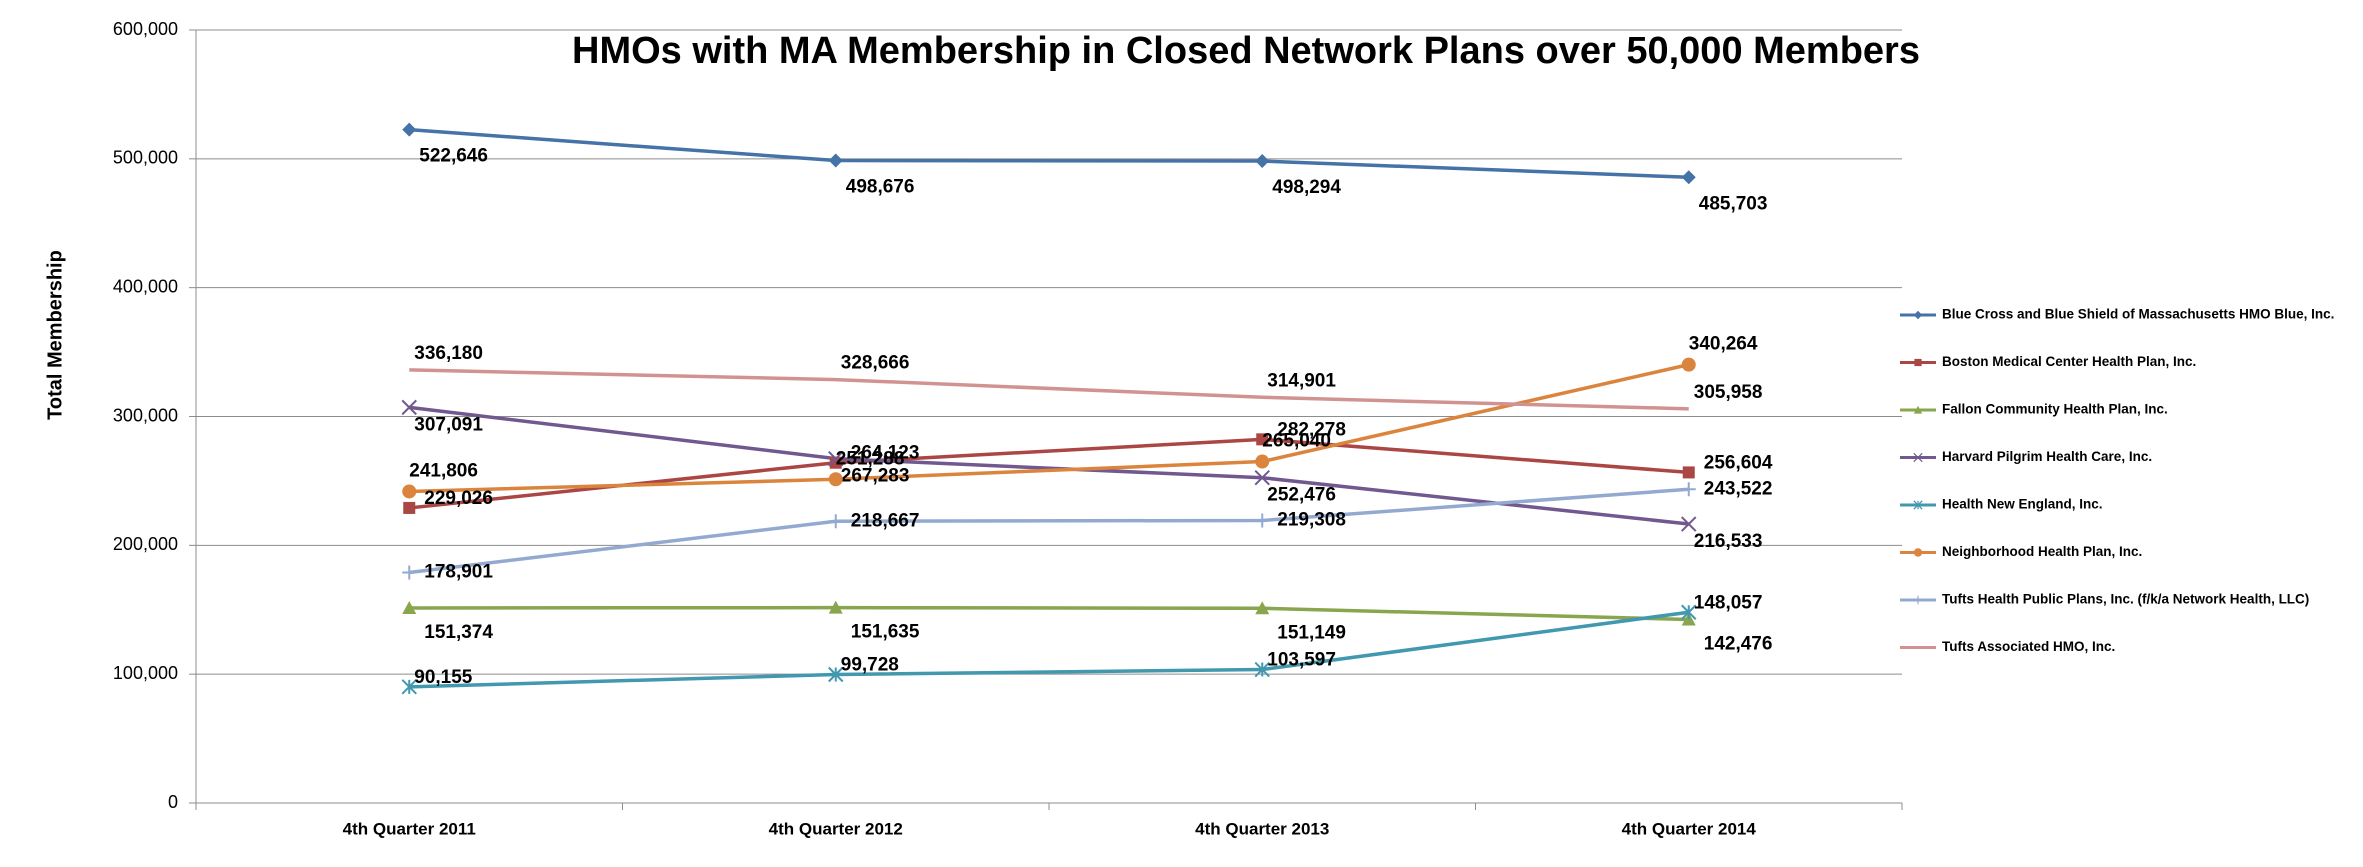  What do you see at coordinates (55, 335) in the screenshot?
I see `y-axis-label: Total Membership` at bounding box center [55, 335].